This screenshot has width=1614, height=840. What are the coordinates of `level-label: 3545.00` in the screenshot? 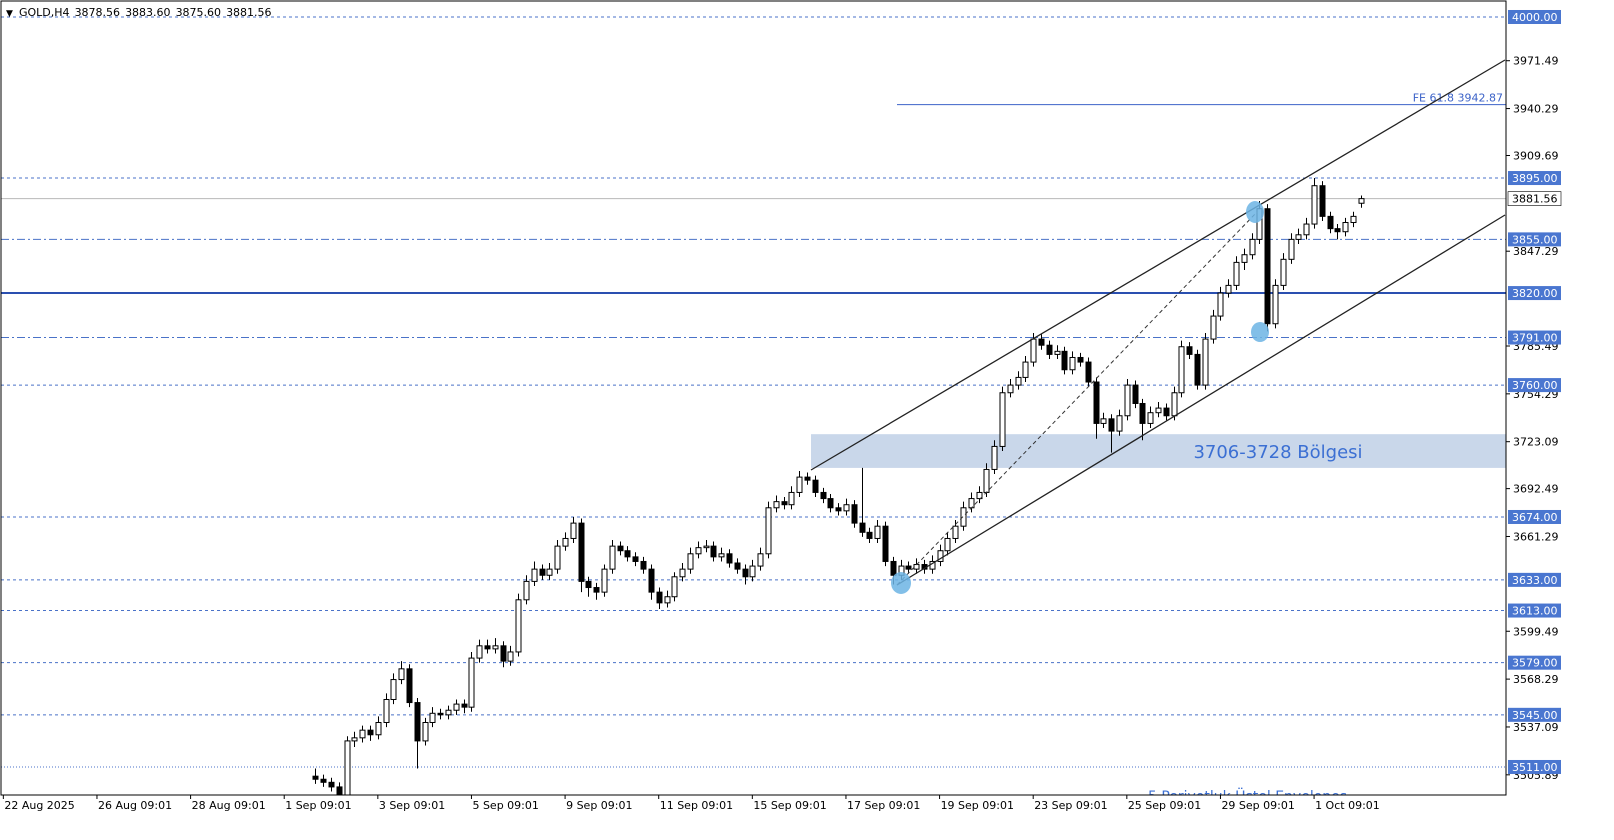 It's located at (1535, 715).